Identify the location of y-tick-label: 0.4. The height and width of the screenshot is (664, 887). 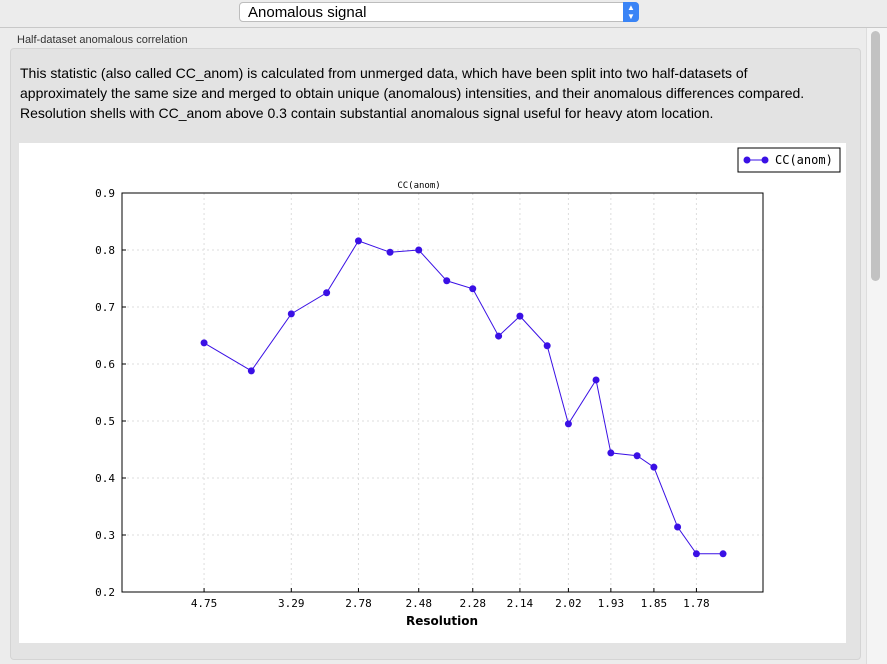
(105, 478).